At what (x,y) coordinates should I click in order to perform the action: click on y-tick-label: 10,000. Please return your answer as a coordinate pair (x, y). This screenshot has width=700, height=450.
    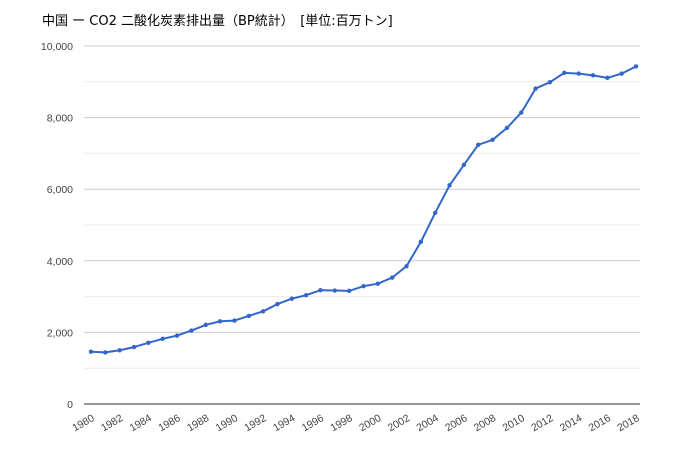
    Looking at the image, I should click on (57, 47).